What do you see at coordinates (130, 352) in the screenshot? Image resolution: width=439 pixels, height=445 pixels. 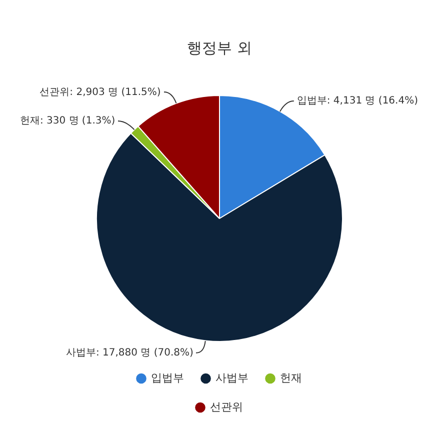 I see `data-label: 사법부: 17,880 명 (70.8%)` at bounding box center [130, 352].